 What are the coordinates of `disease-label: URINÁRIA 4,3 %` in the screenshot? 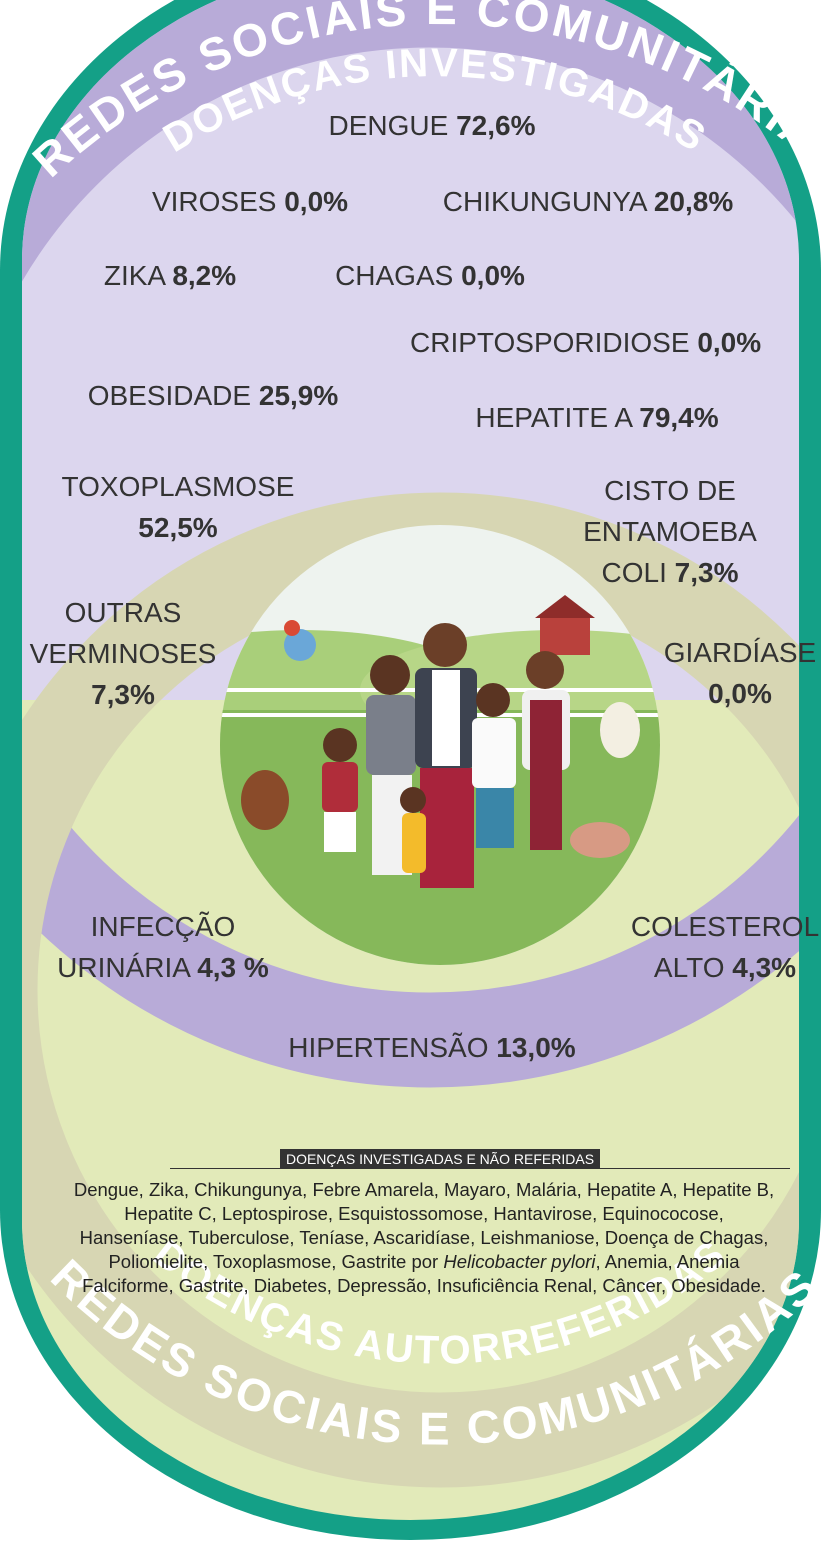 It's located at (163, 967).